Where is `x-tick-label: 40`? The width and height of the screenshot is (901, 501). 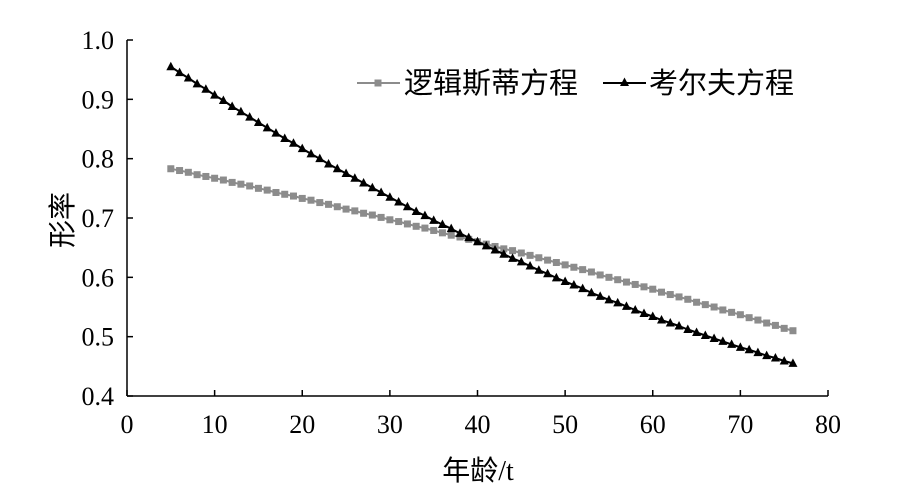 x-tick-label: 40 is located at coordinates (478, 424).